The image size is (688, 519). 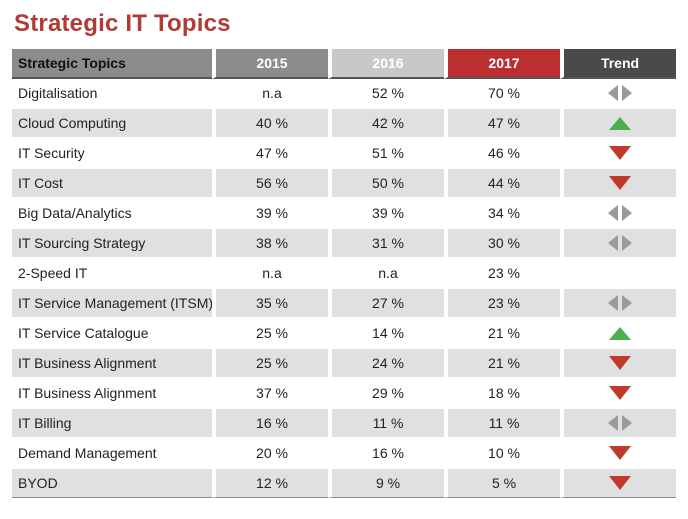 What do you see at coordinates (386, 64) in the screenshot?
I see `header-2016: 2016` at bounding box center [386, 64].